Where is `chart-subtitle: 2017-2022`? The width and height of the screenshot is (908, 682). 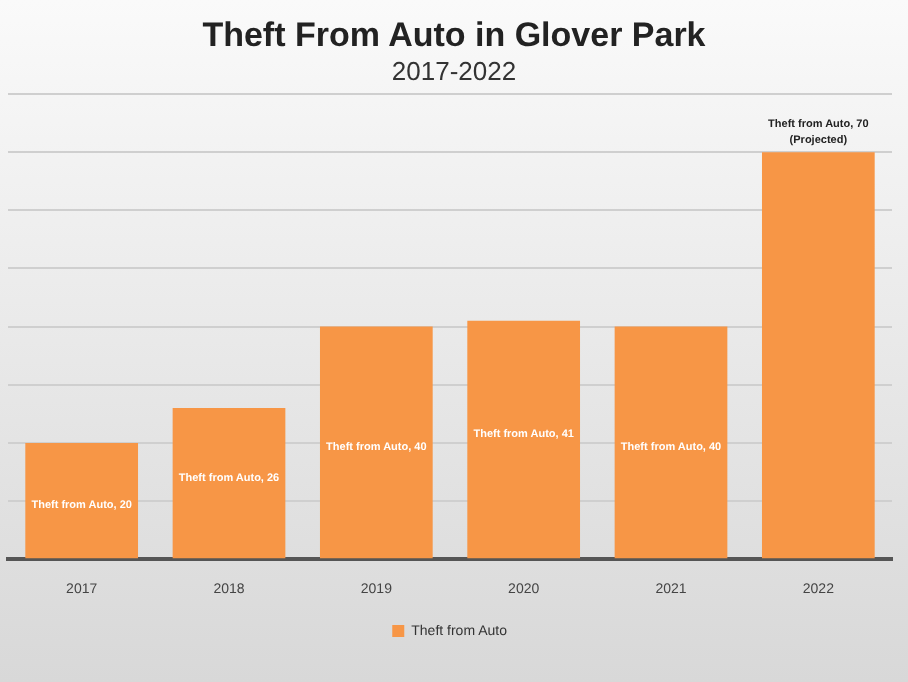 chart-subtitle: 2017-2022 is located at coordinates (454, 71).